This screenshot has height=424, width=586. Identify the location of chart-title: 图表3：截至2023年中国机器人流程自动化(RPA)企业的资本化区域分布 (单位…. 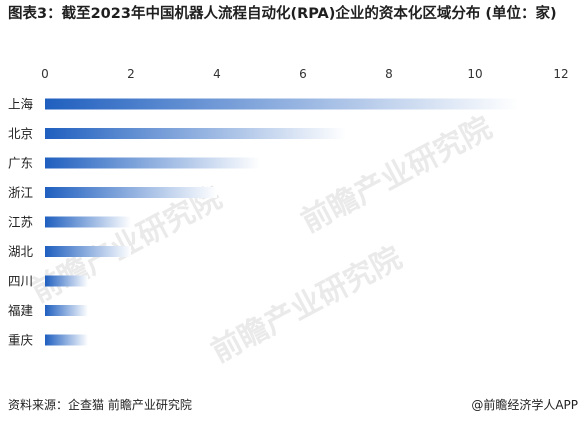
(282, 14).